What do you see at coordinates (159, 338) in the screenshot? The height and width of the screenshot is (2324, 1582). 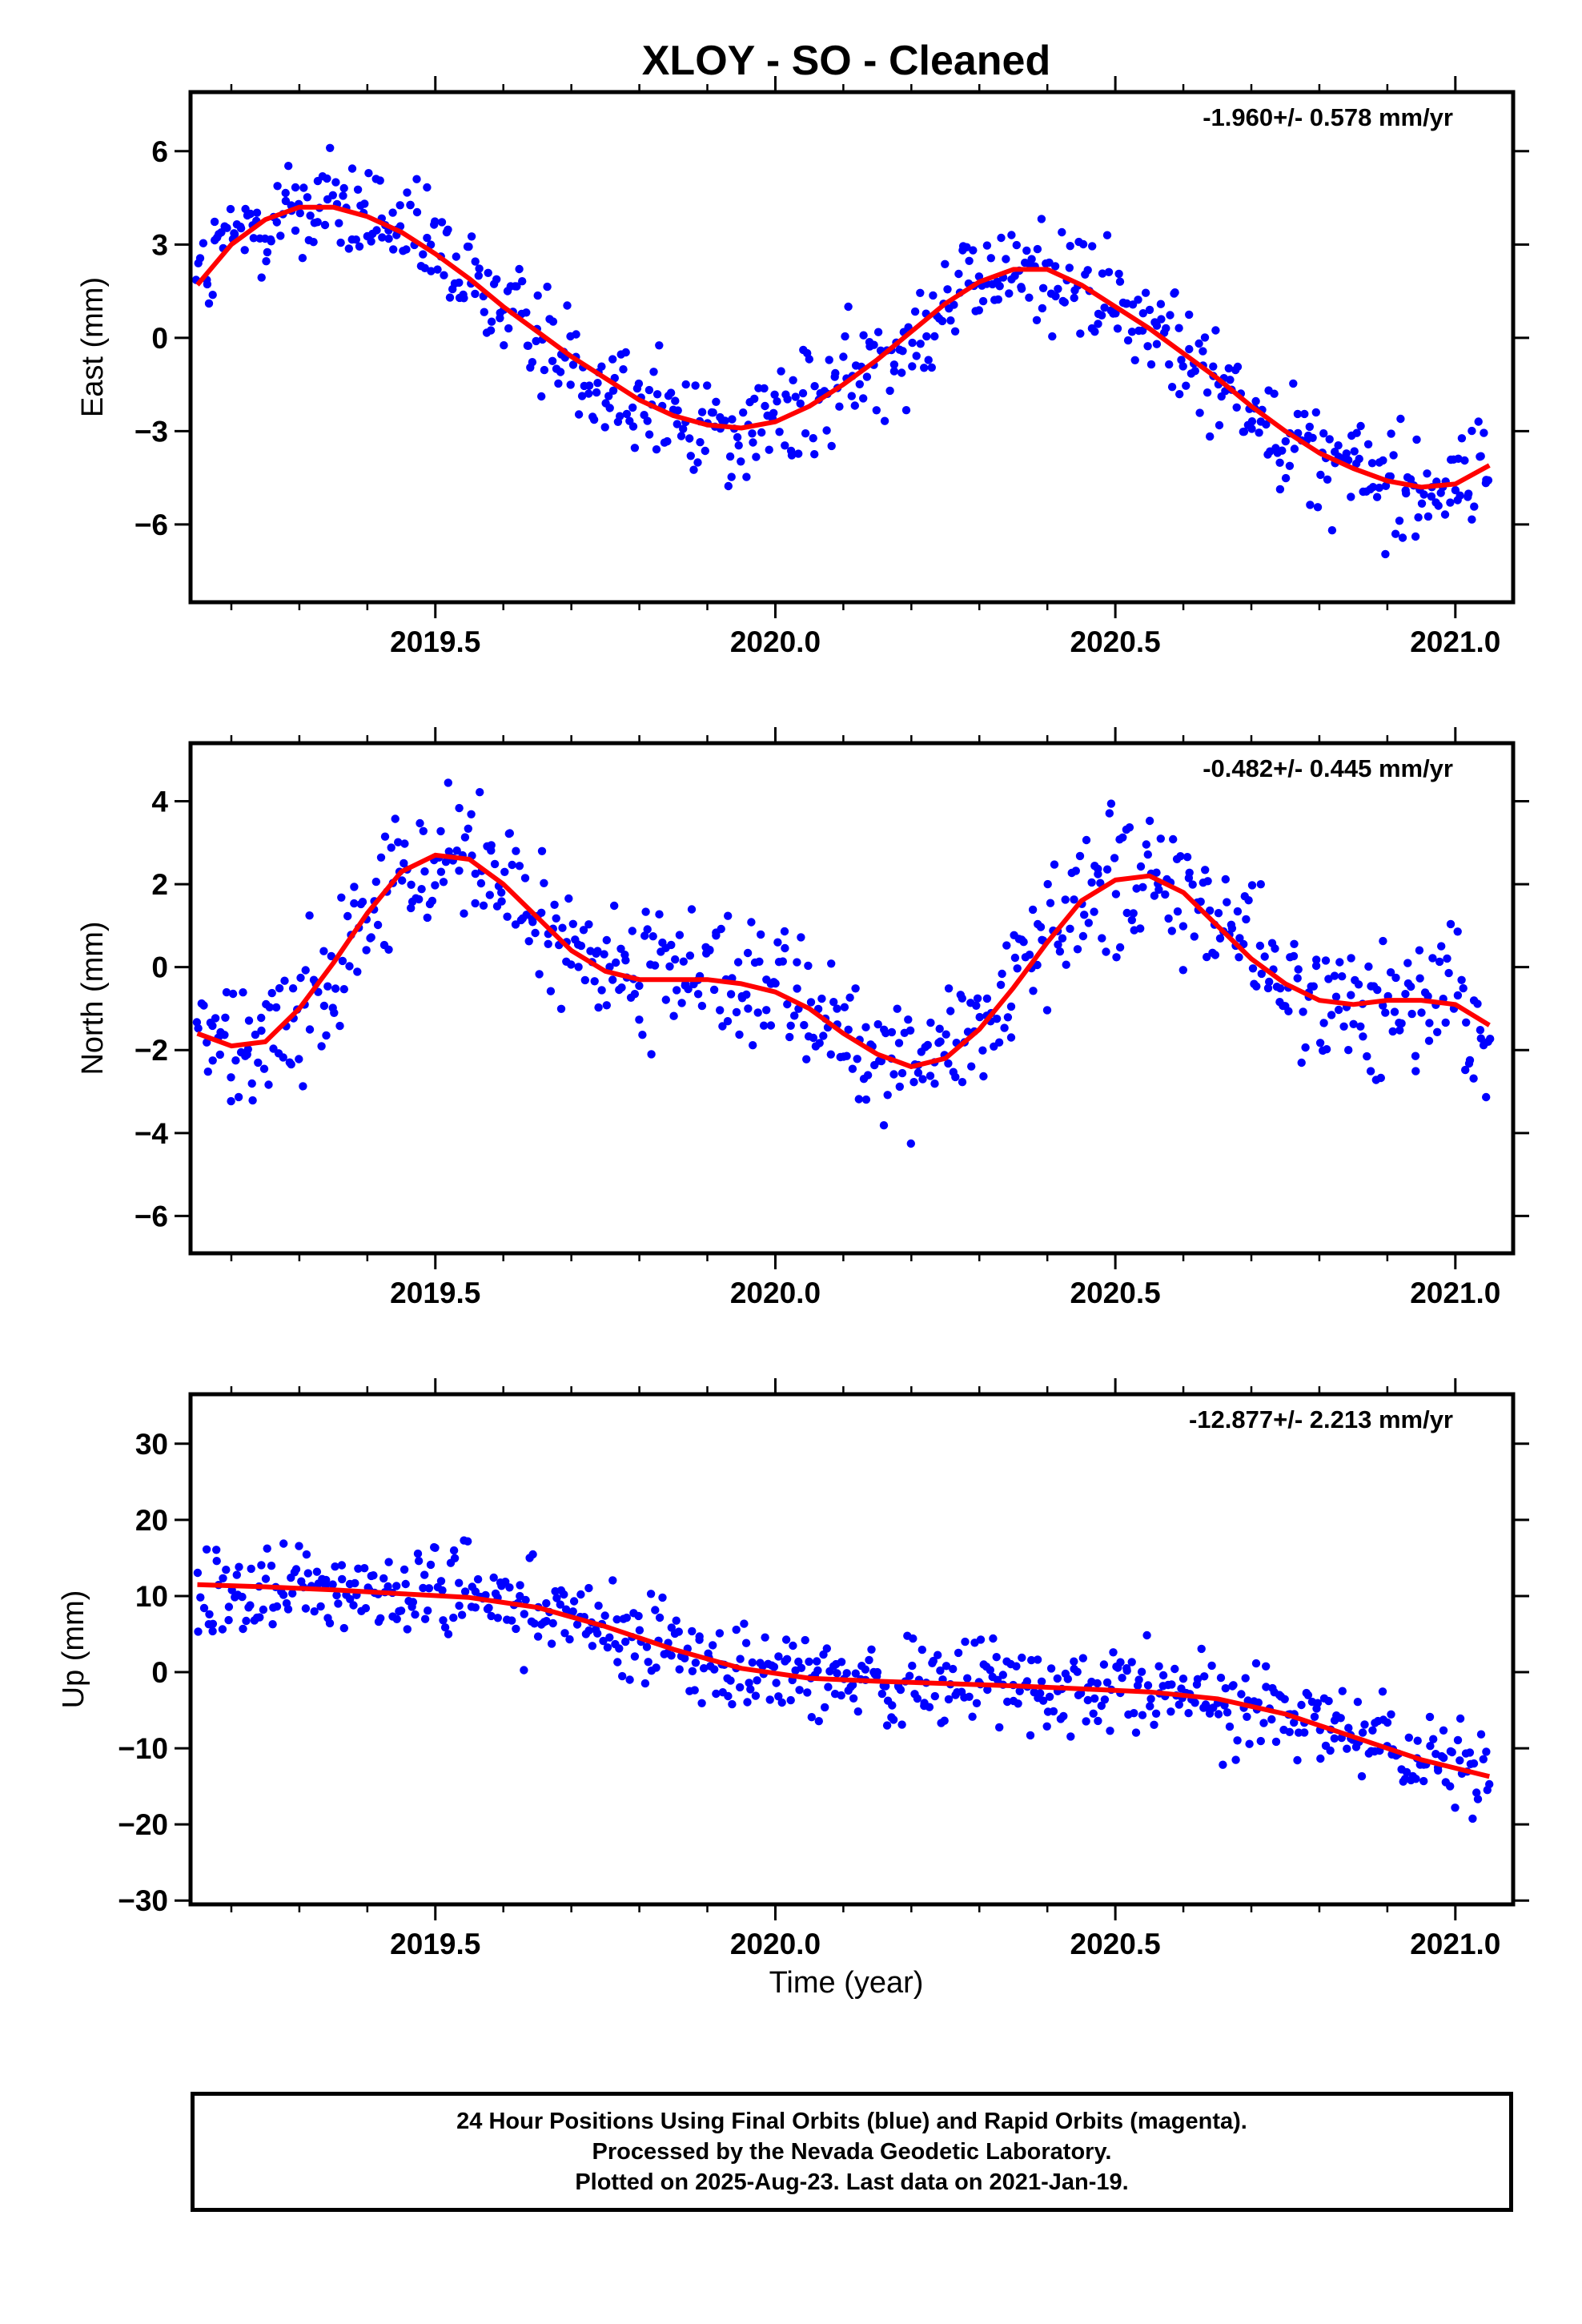 I see `east-y-tick-label: 0` at bounding box center [159, 338].